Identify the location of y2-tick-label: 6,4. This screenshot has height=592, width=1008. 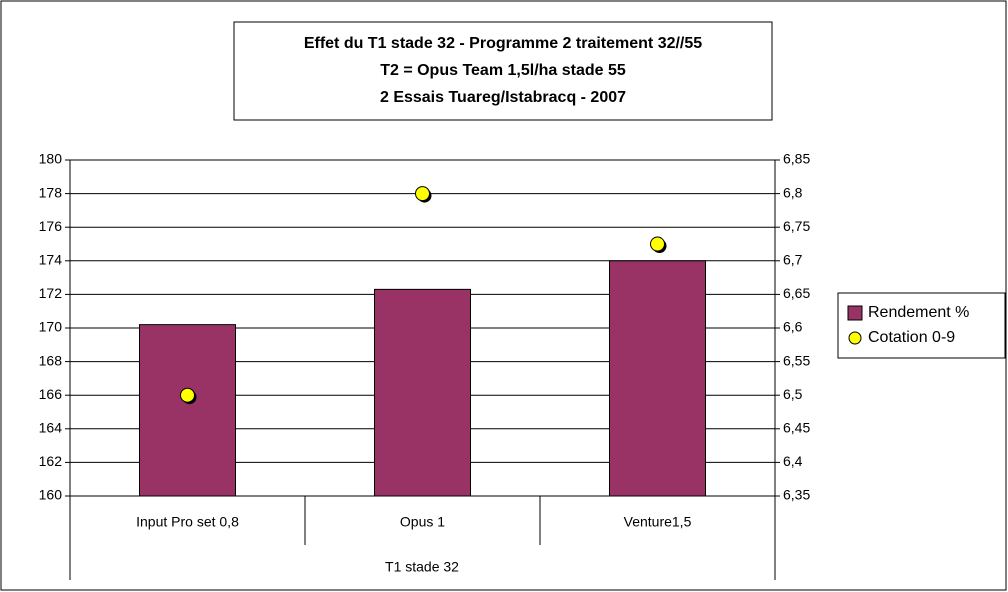
(793, 461).